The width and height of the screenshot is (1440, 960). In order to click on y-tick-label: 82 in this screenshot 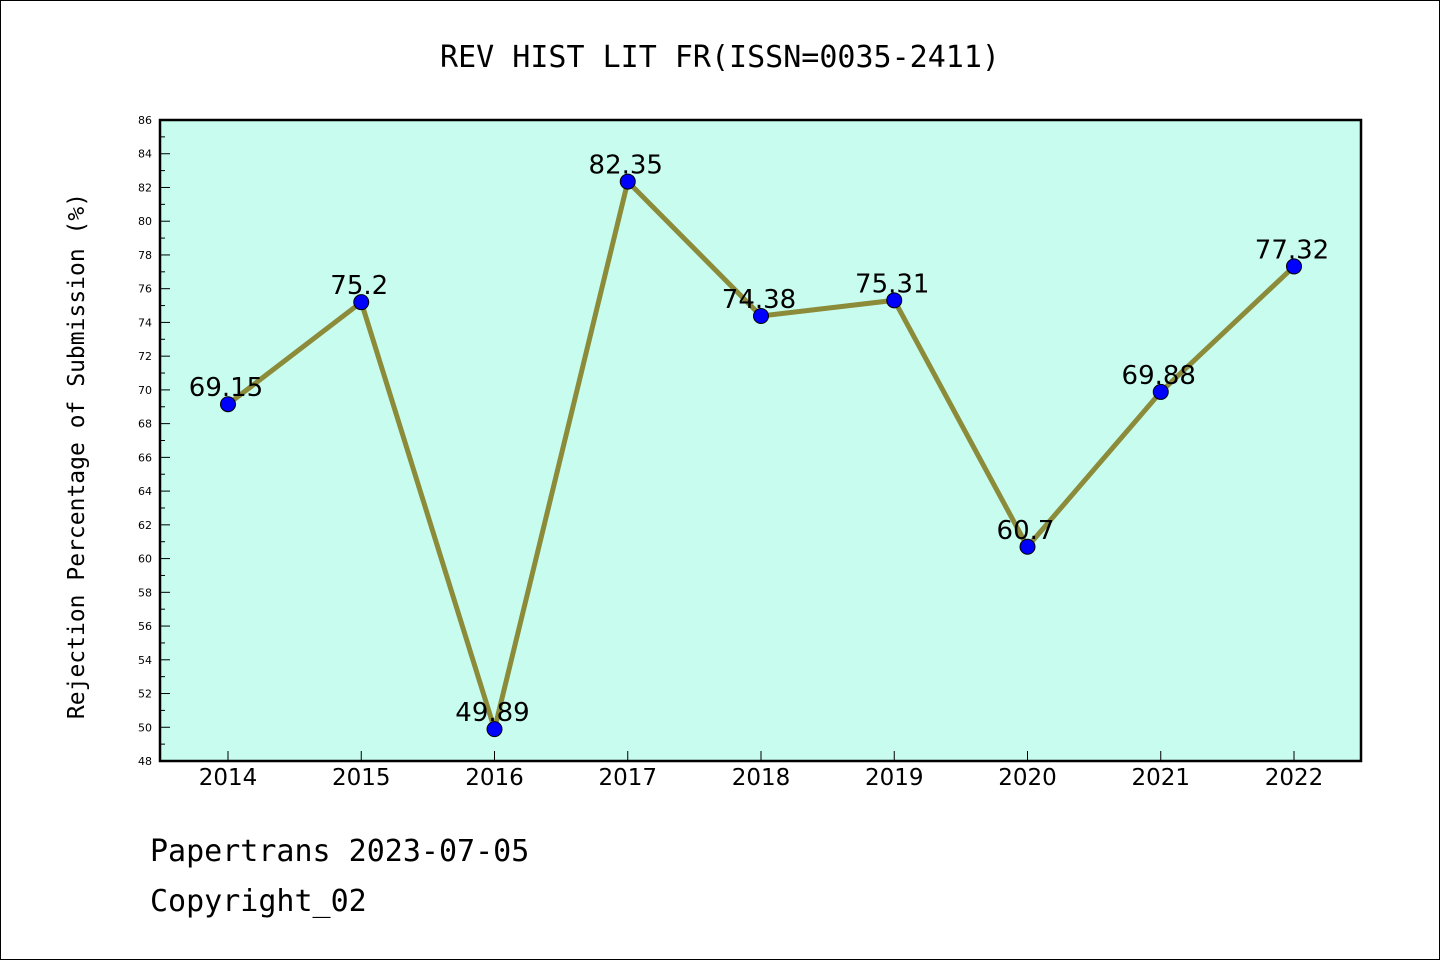, I will do `click(145, 187)`.